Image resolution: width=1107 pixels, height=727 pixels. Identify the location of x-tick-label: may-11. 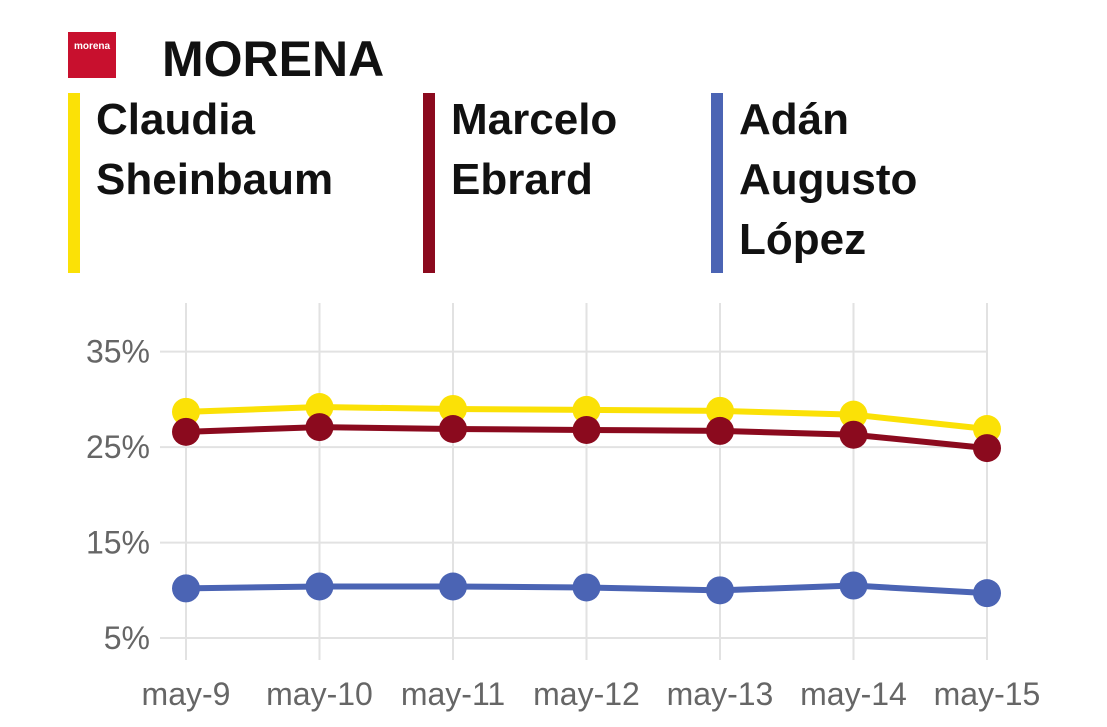
(453, 694).